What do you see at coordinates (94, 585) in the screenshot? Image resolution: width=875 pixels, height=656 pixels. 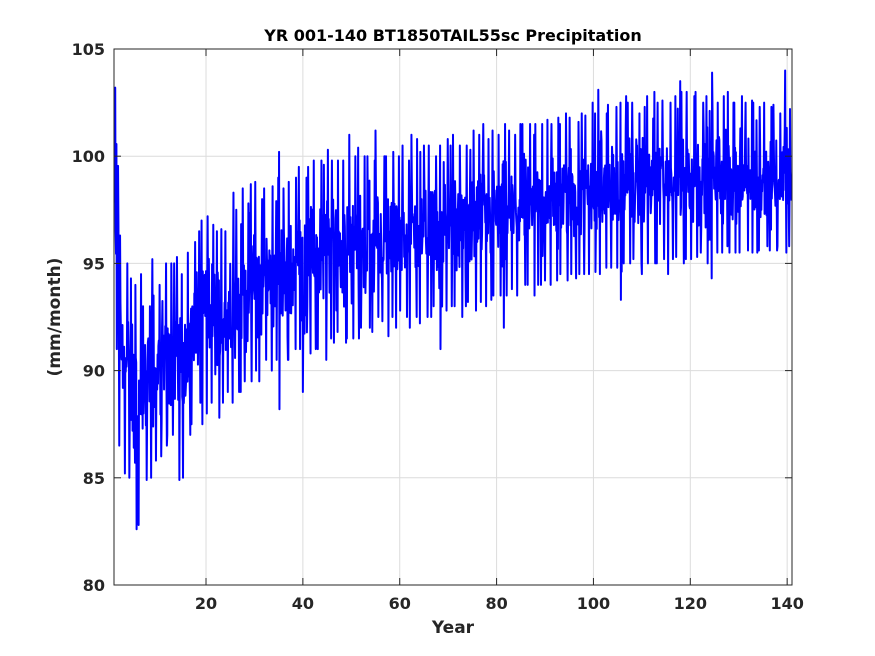 I see `y-tick-label: 80` at bounding box center [94, 585].